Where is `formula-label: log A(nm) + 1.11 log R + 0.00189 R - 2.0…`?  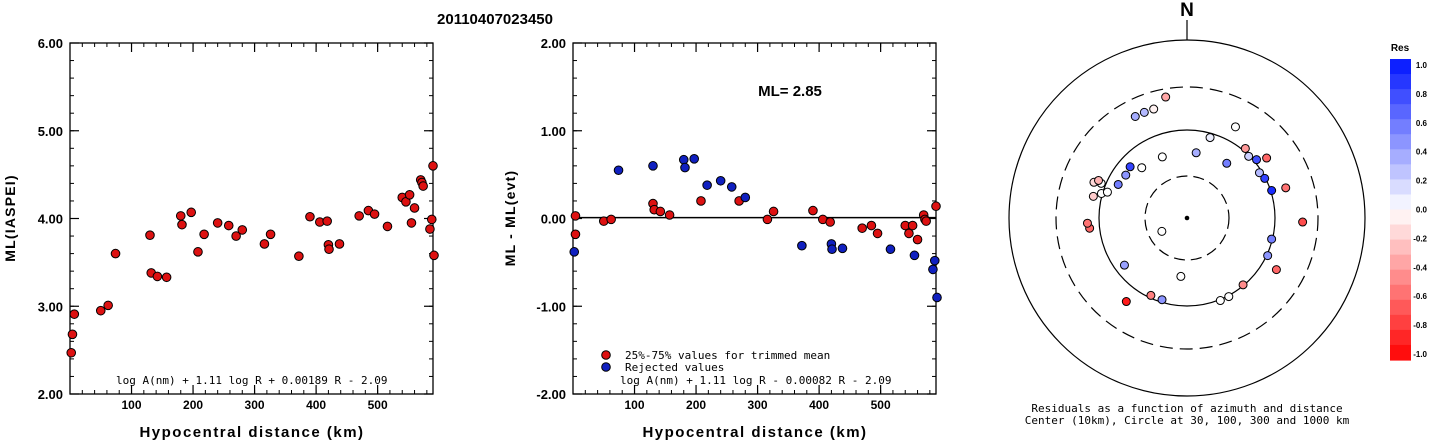
formula-label: log A(nm) + 1.11 log R + 0.00189 R - 2.0… is located at coordinates (252, 380).